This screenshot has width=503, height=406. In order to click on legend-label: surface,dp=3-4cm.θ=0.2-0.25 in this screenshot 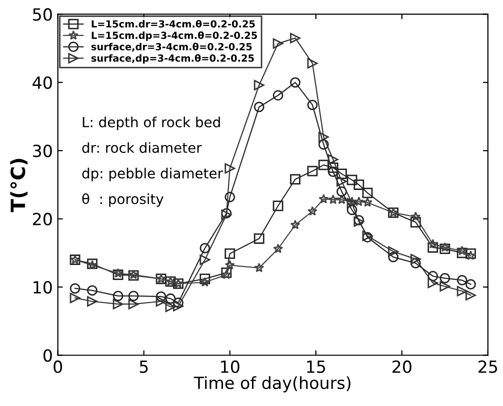, I will do `click(172, 59)`.